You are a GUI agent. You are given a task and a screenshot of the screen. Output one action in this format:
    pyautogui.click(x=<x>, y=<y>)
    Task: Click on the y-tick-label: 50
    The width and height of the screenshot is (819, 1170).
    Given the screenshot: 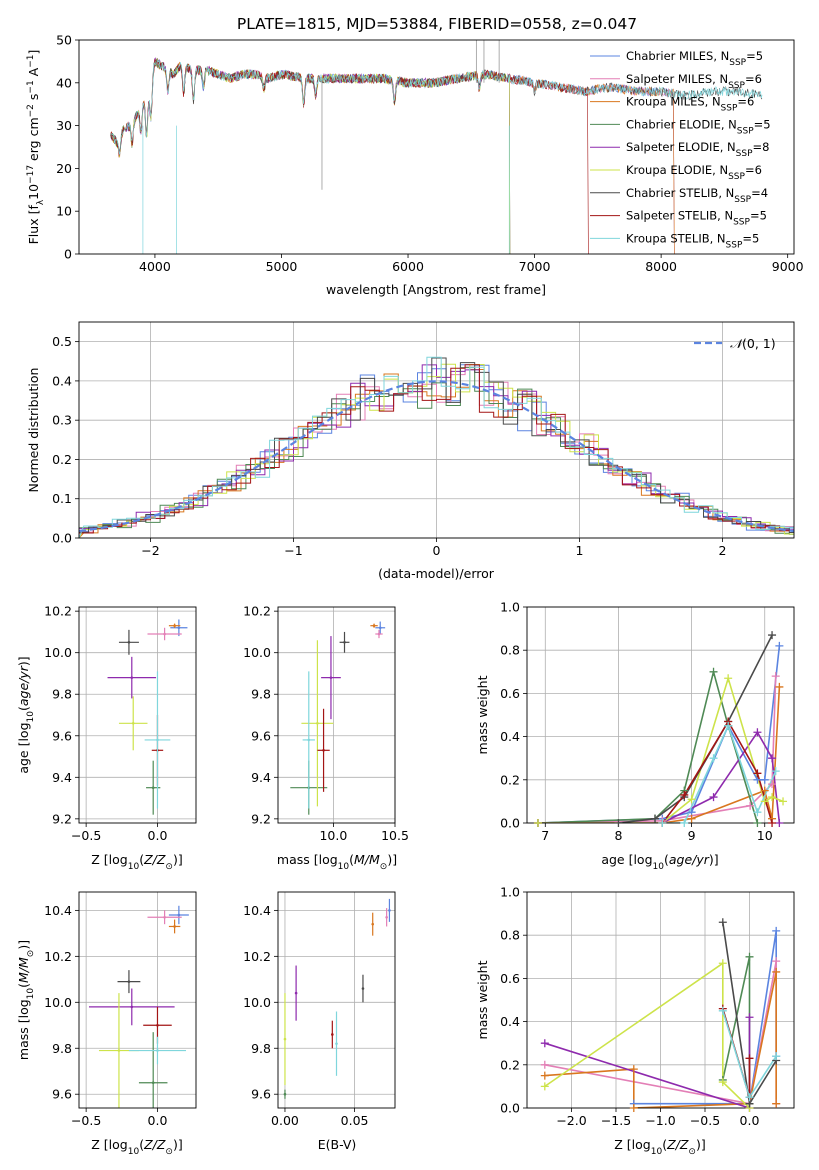 What is the action you would take?
    pyautogui.click(x=64, y=40)
    